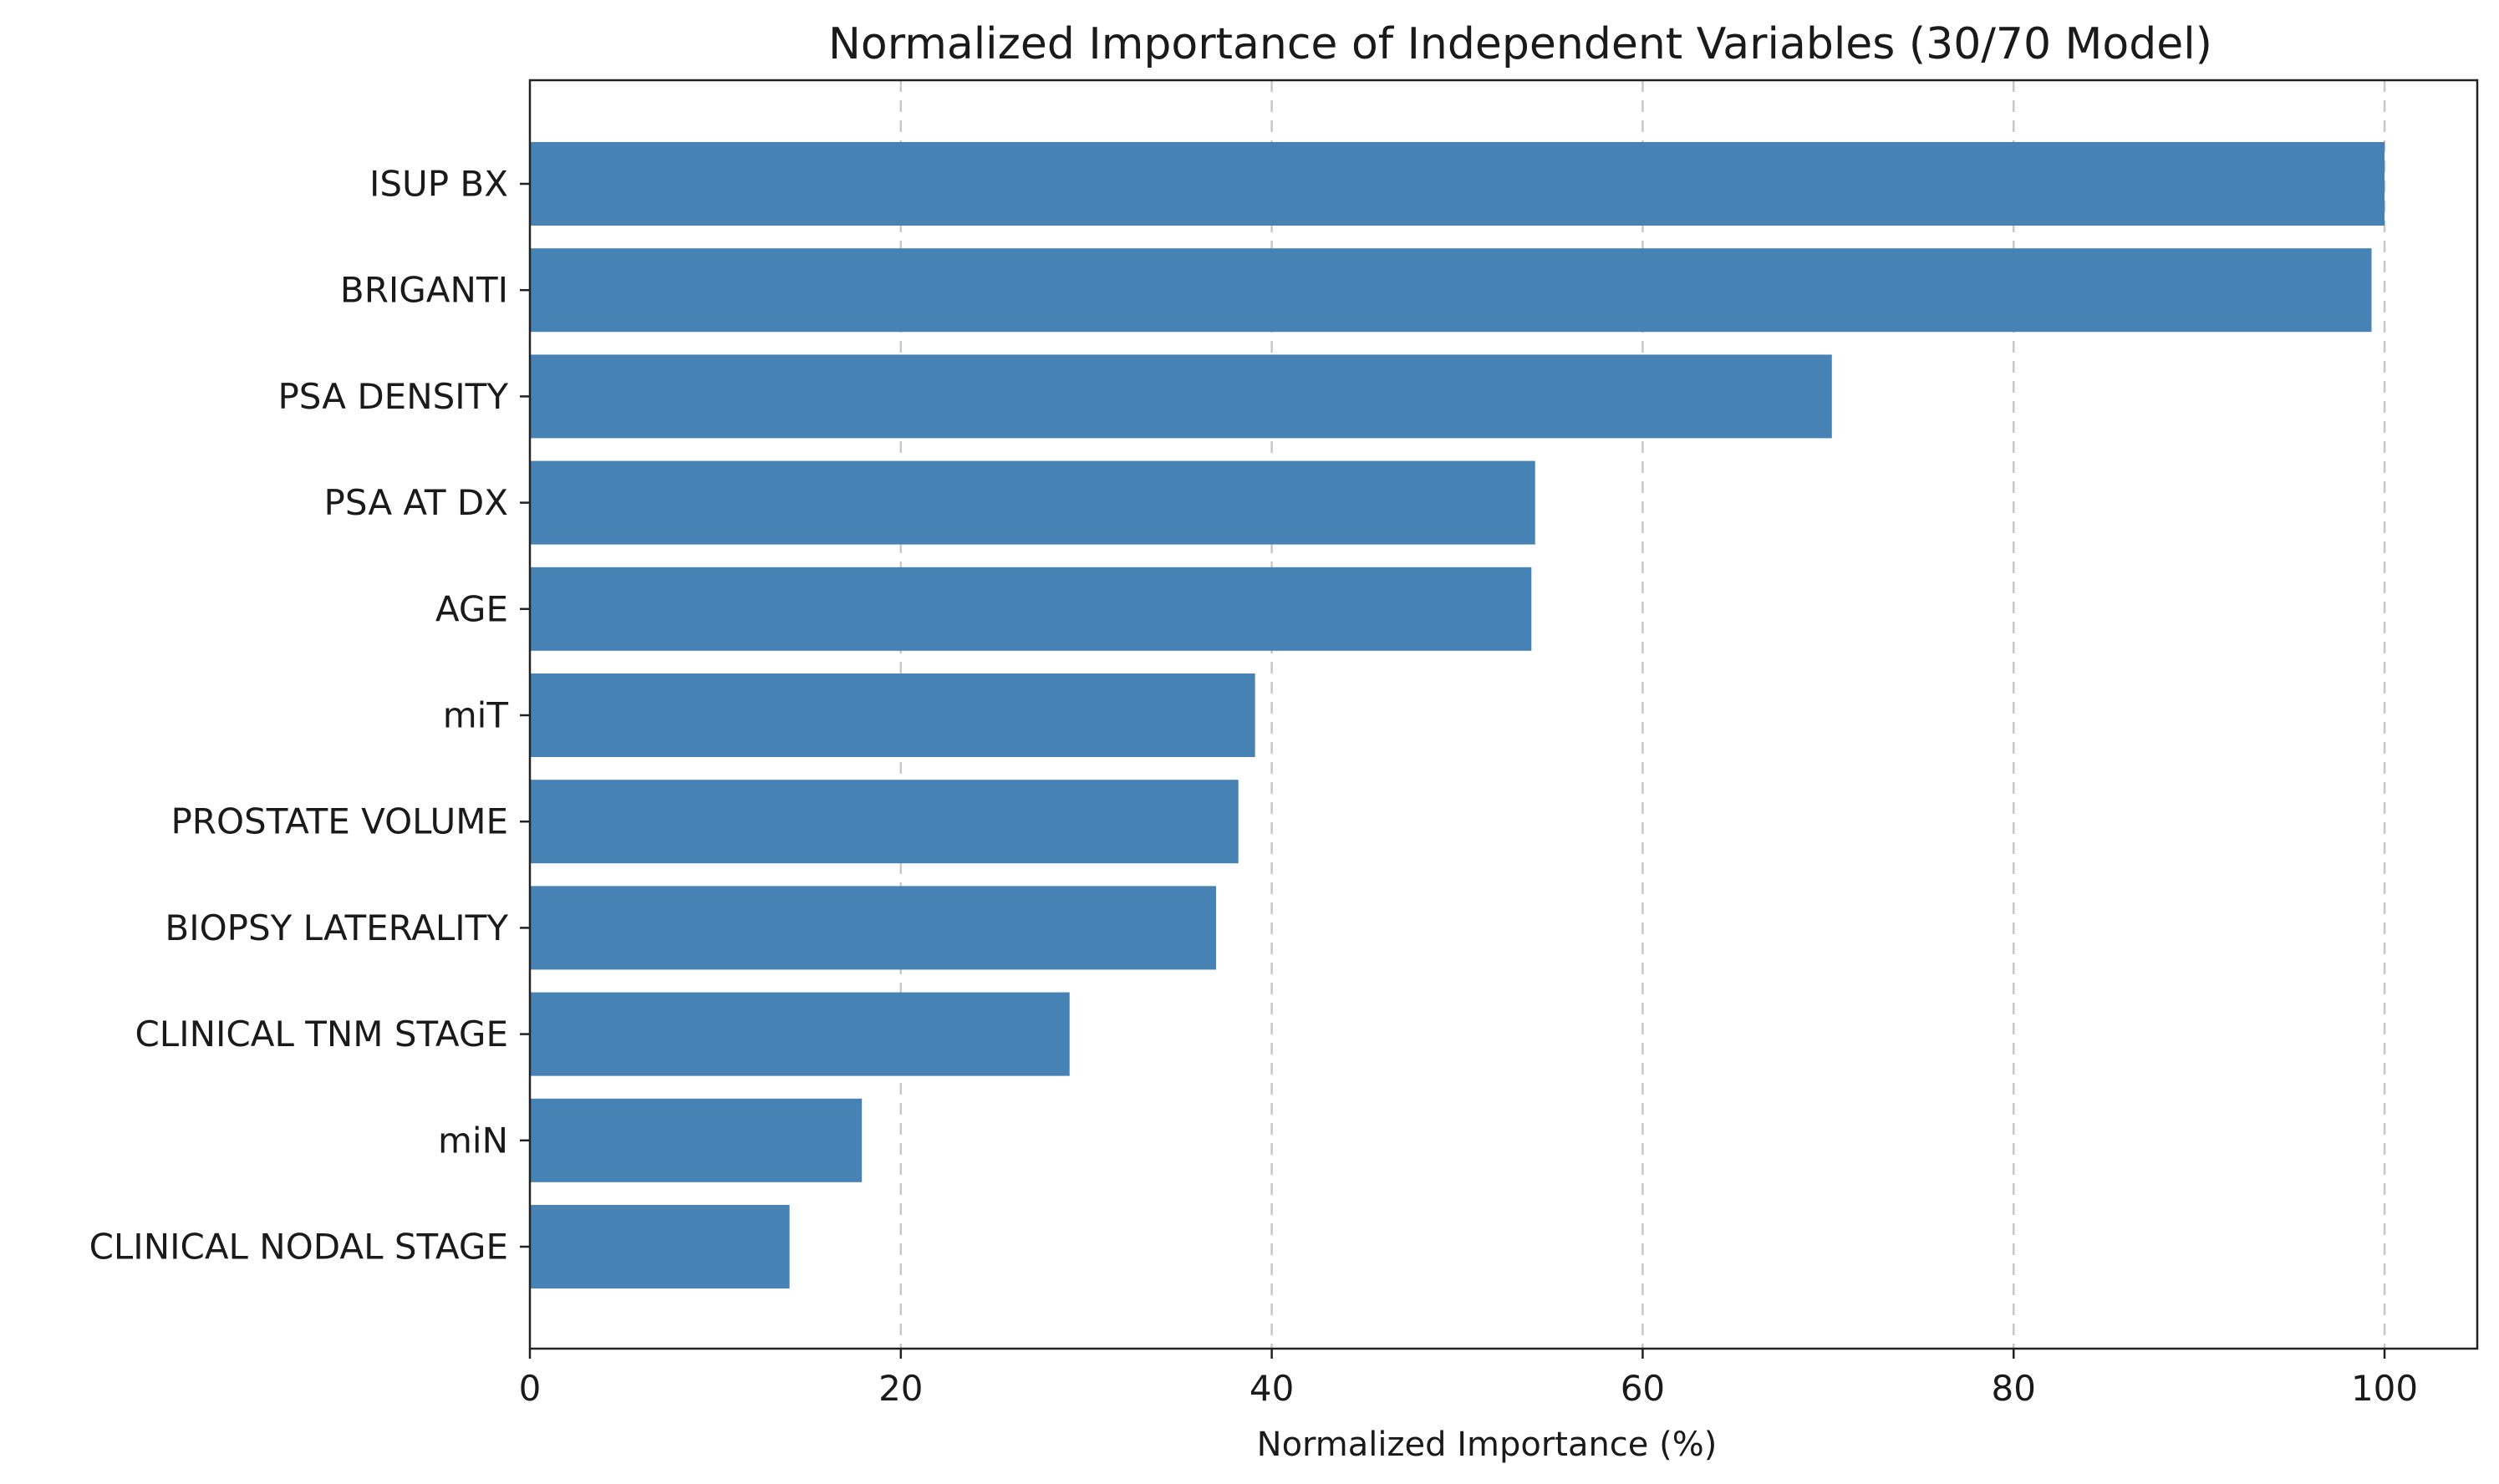 This screenshot has width=2499, height=1484. Describe the element at coordinates (476, 715) in the screenshot. I see `y-tick-label: miT` at that location.